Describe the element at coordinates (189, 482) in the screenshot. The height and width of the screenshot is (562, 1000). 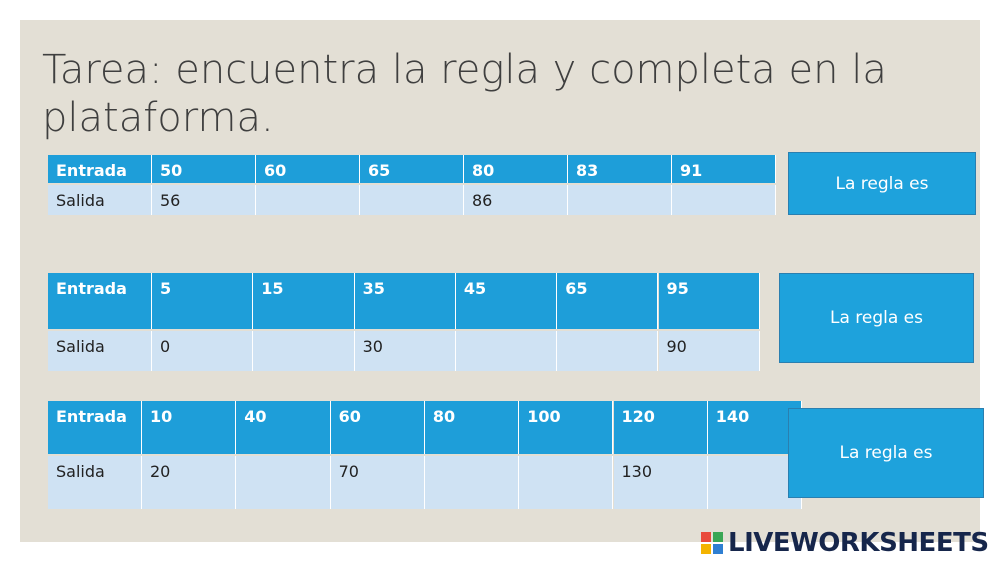
I see `table-cell: 20` at that location.